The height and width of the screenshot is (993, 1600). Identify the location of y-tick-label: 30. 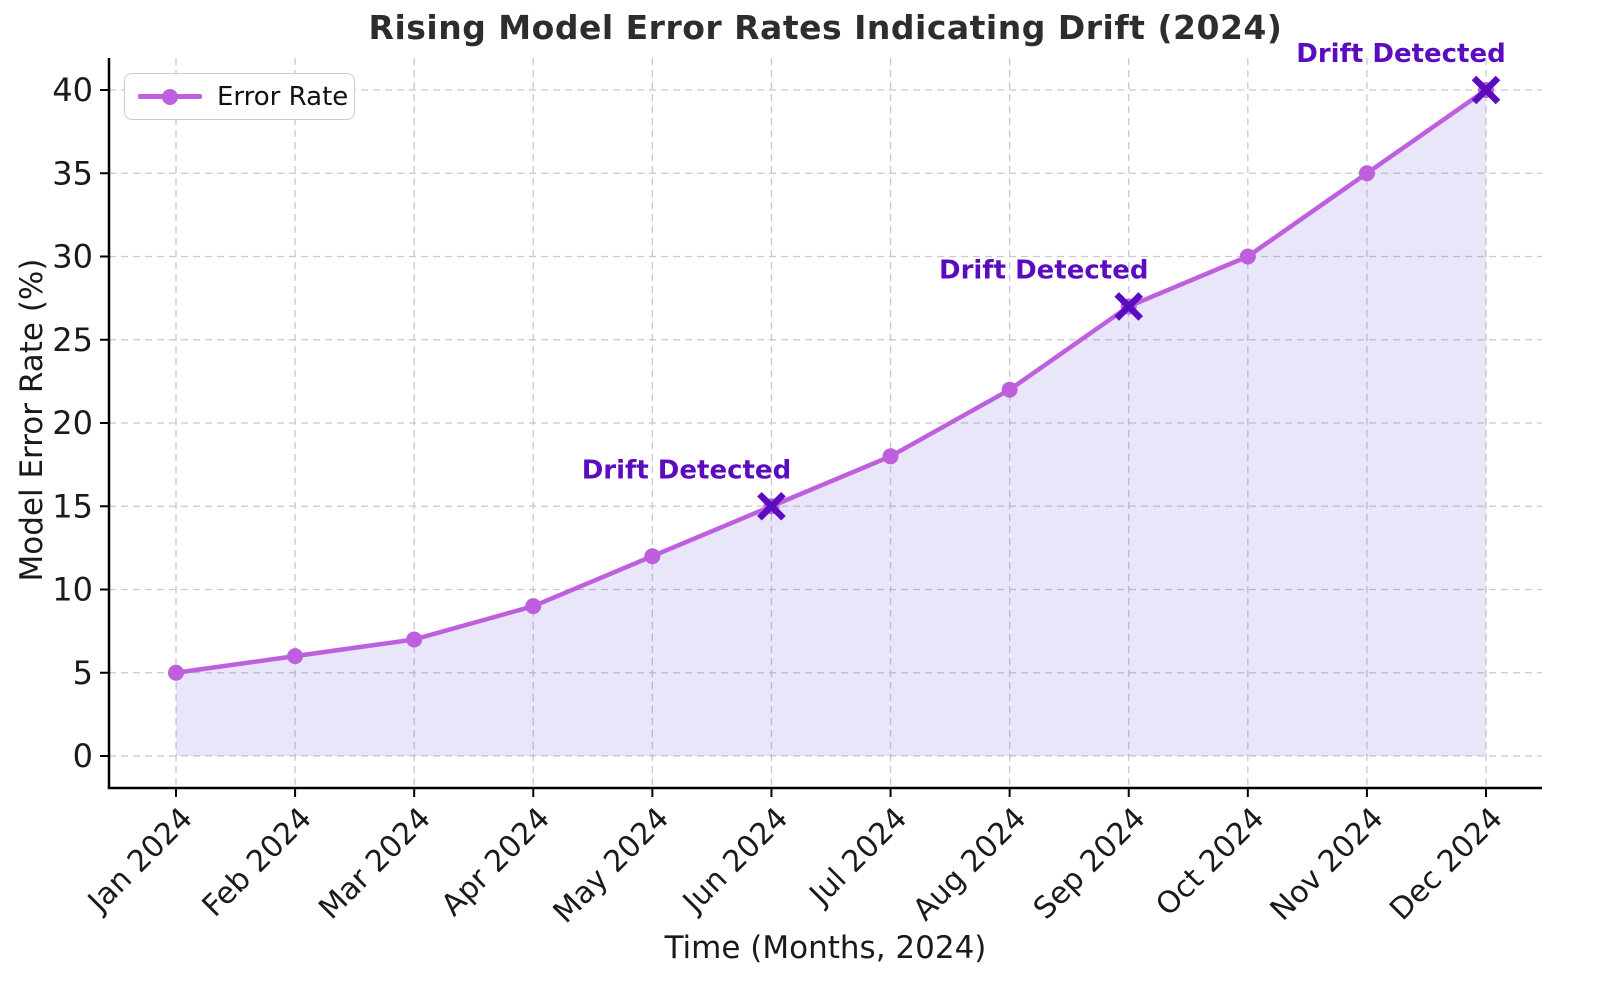
(72, 257).